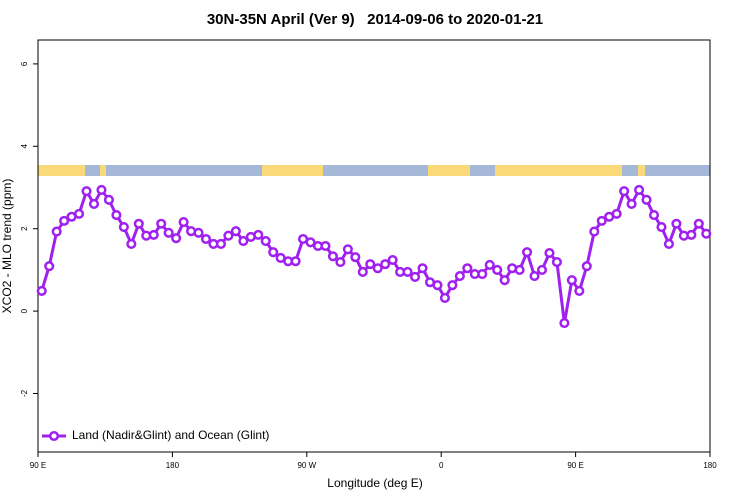  What do you see at coordinates (7, 246) in the screenshot?
I see `y-axis-label: XCO2 - MLO trend (ppm)` at bounding box center [7, 246].